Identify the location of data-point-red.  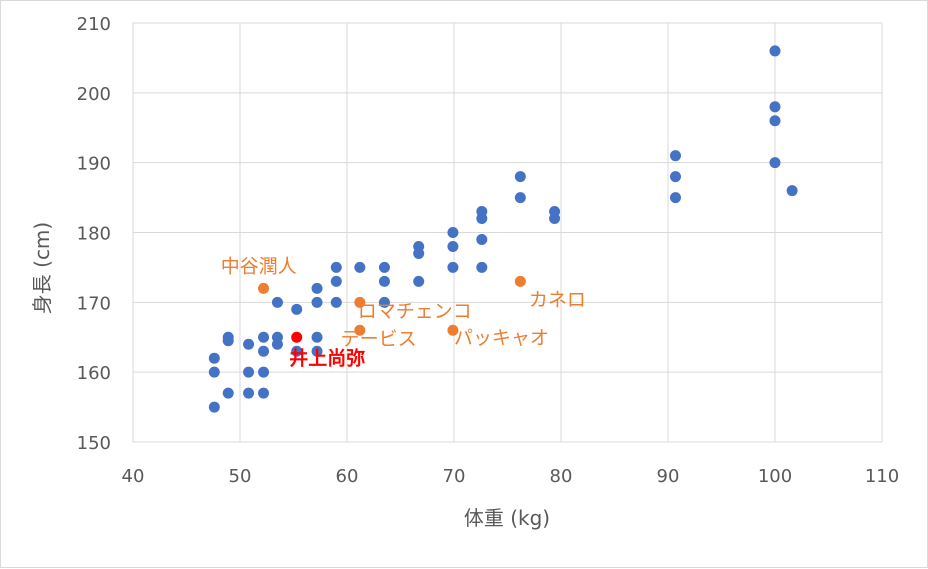
(297, 337).